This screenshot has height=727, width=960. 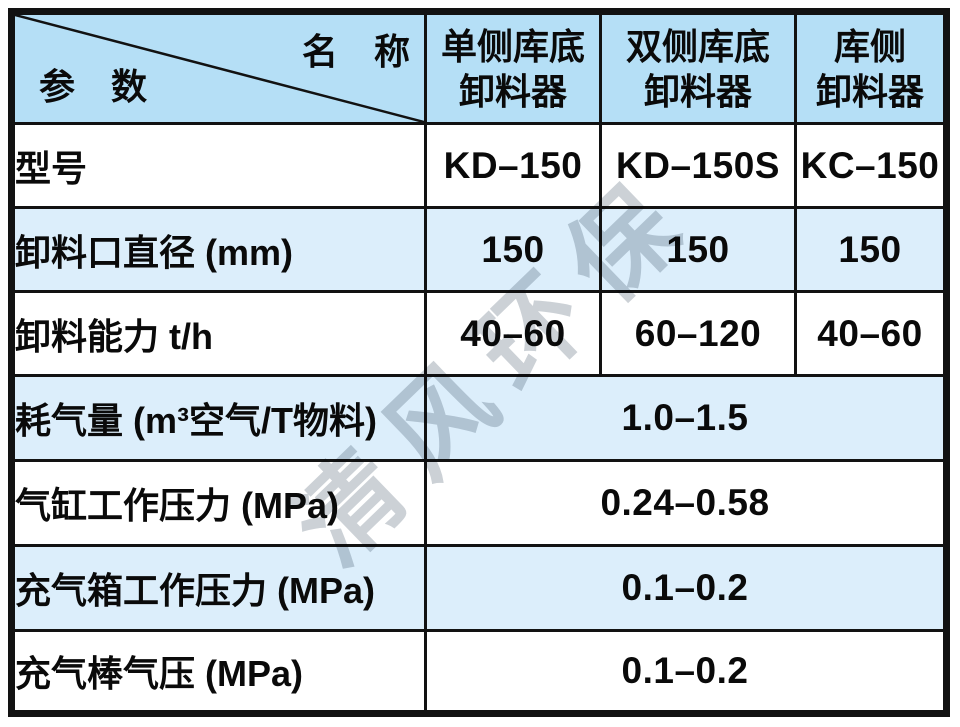 What do you see at coordinates (219, 418) in the screenshot?
I see `row-label: 耗气量 (m³空气/T物料)` at bounding box center [219, 418].